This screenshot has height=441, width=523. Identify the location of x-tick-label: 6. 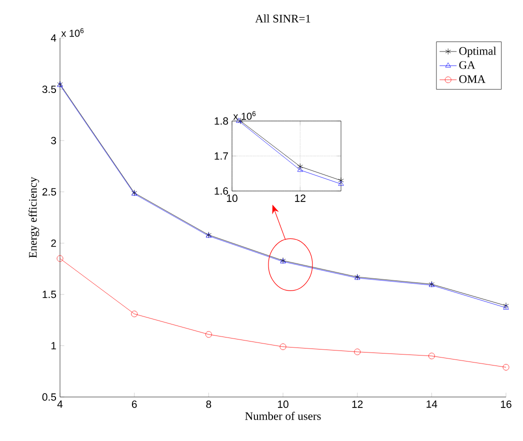
(134, 404).